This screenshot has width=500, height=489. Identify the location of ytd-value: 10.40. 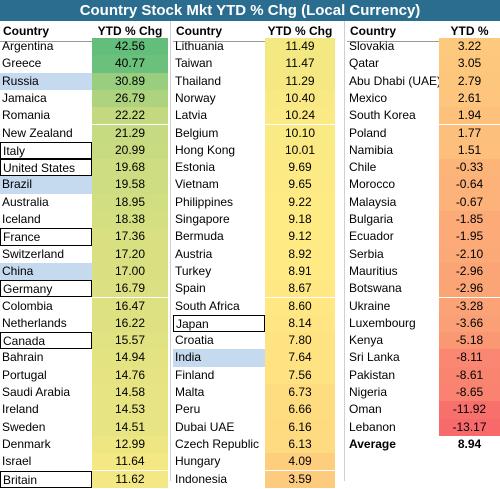
(300, 98).